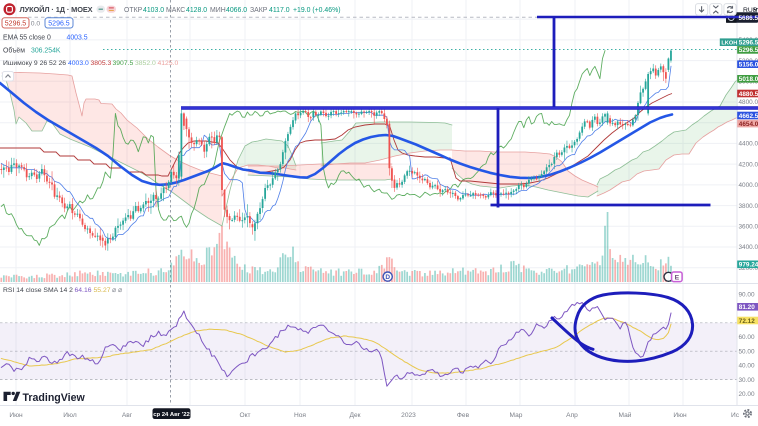 Image resolution: width=758 pixels, height=426 pixels. I want to click on svg-text: 4800.0, so click(748, 102).